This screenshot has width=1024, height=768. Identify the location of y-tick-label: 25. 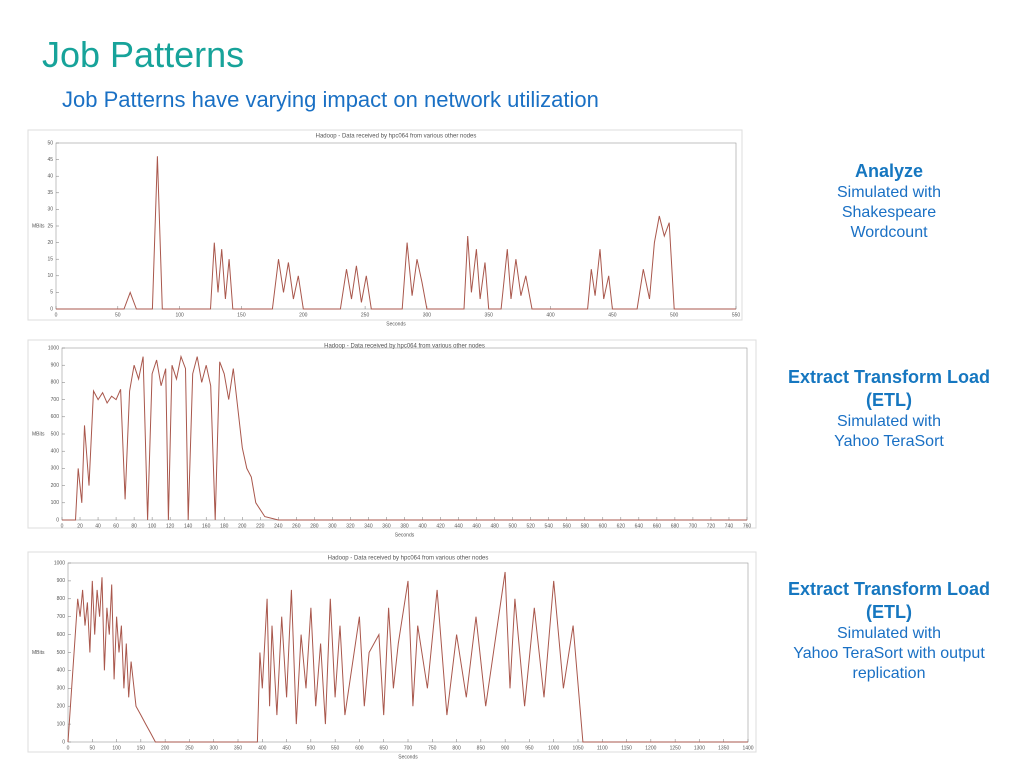
(50, 226).